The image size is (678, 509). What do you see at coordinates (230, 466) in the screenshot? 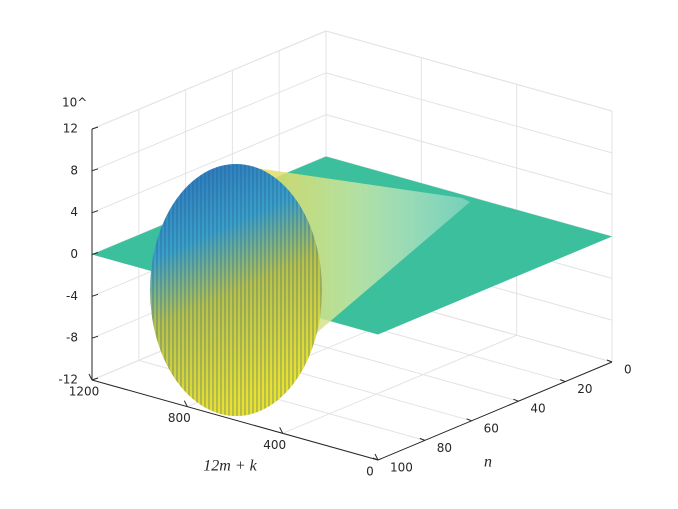
I see `x-axis-title: 12m + k` at bounding box center [230, 466].